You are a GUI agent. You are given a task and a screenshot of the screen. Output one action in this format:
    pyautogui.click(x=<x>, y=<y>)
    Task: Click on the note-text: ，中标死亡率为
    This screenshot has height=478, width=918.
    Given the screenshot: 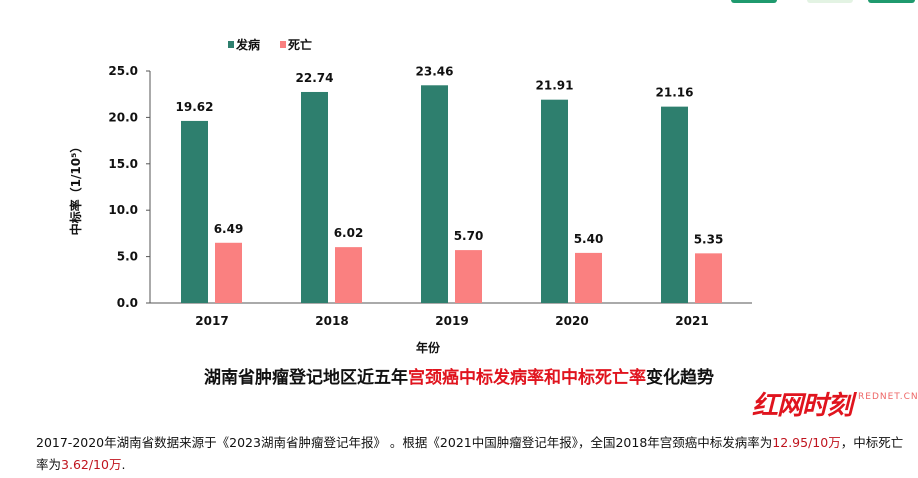 What is the action you would take?
    pyautogui.click(x=470, y=453)
    